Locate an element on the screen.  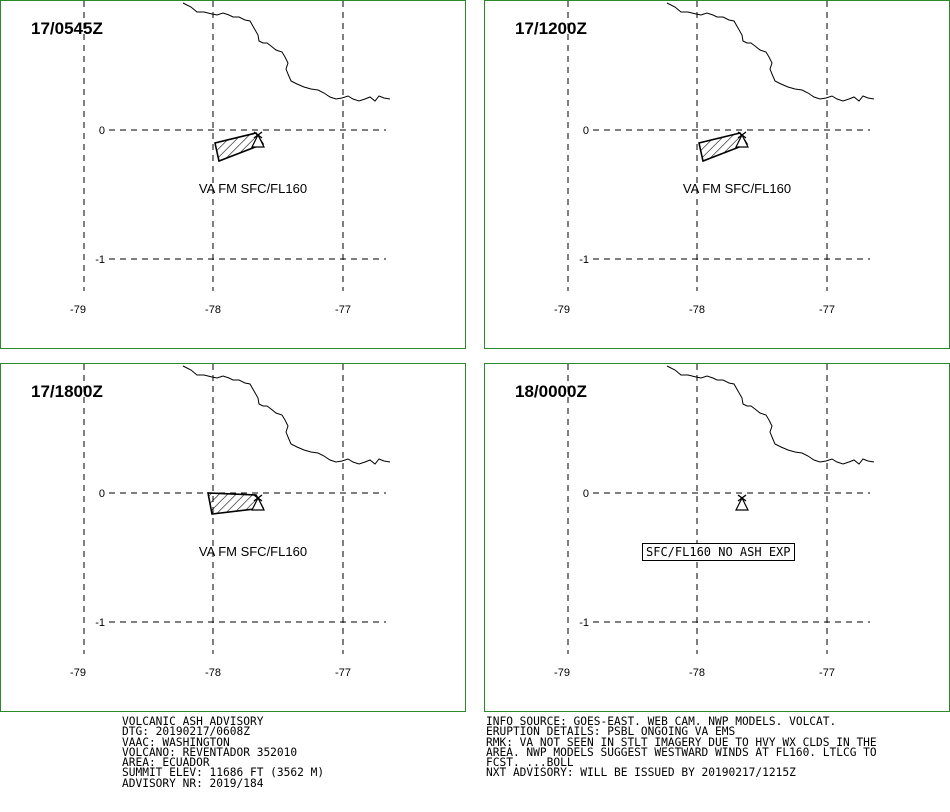
map-canvas-4: -79 -78 -77 0 -1 is located at coordinates (714, 521).